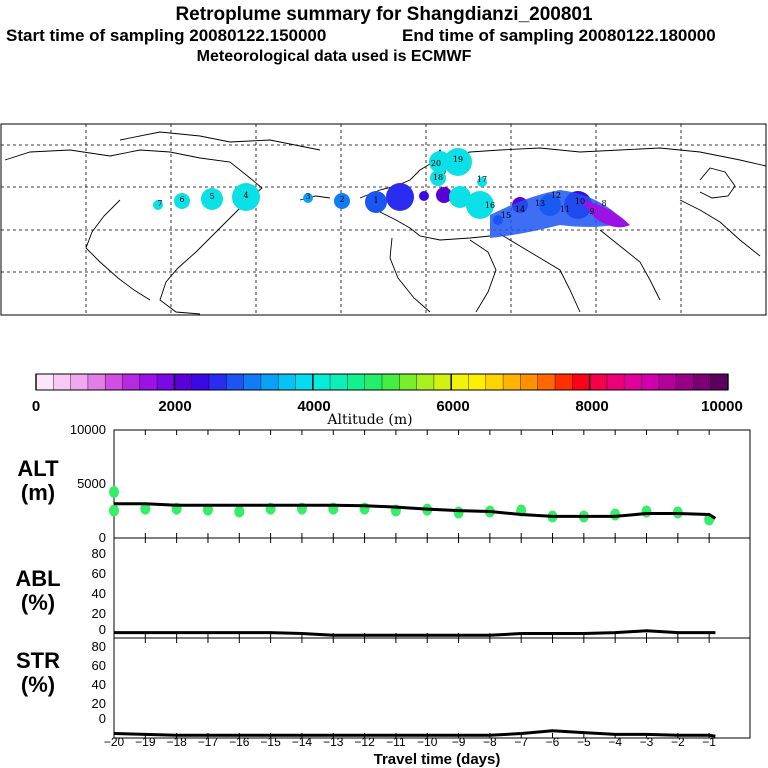 The height and width of the screenshot is (768, 768). I want to click on plume-day-label: 17, so click(482, 179).